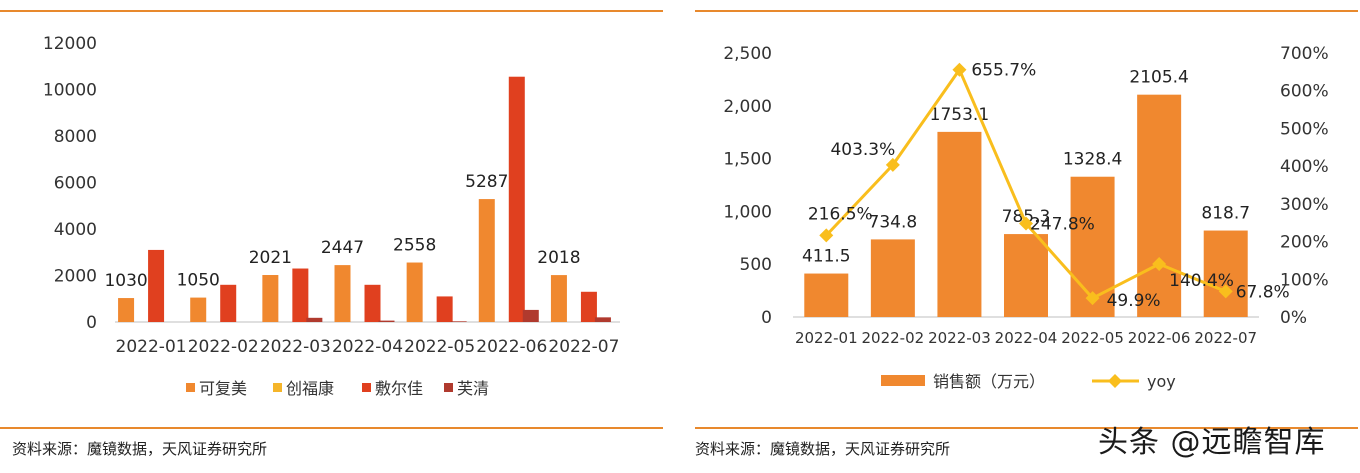  Describe the element at coordinates (342, 248) in the screenshot. I see `data-label: 2447` at that location.